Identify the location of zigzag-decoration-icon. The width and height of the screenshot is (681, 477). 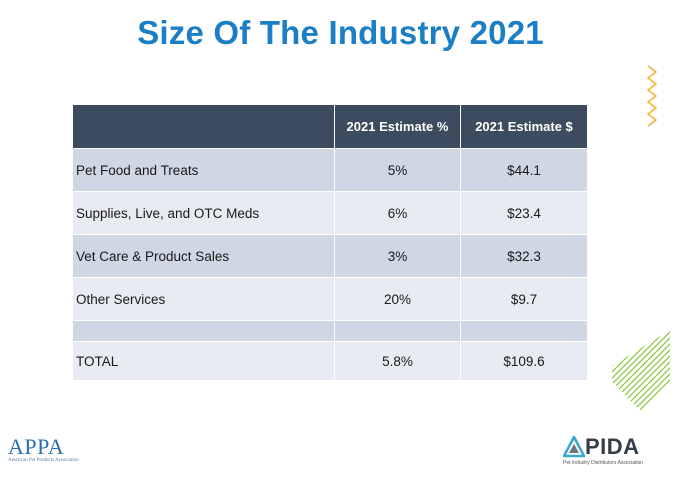
(652, 96).